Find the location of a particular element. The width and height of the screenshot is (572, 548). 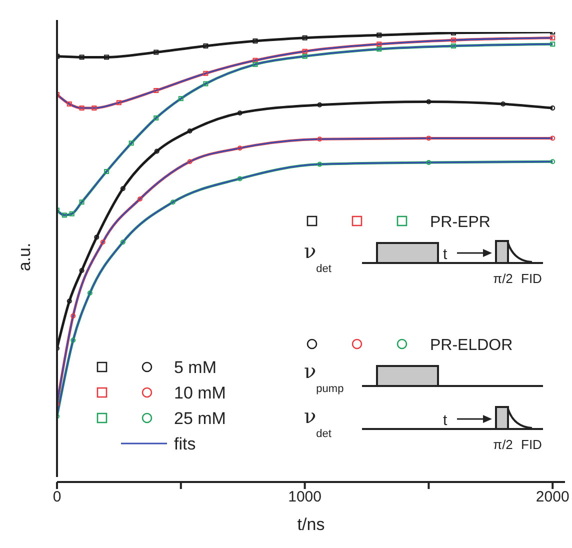

annotation: PR-EPR is located at coordinates (460, 222).